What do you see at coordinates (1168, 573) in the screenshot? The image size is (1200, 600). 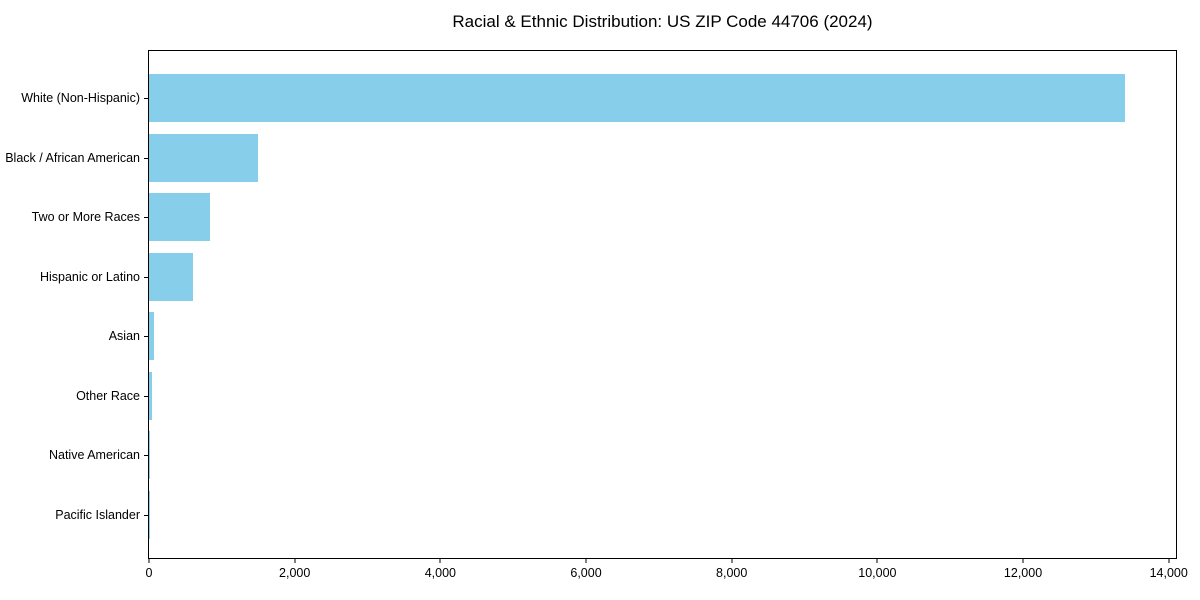 I see `x-tick-label: 14,000` at bounding box center [1168, 573].